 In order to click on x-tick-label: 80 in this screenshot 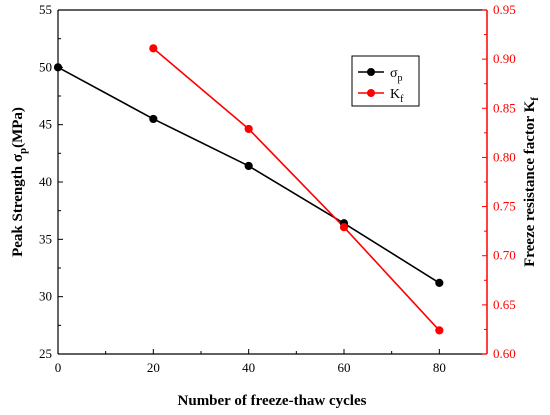, I will do `click(439, 367)`.